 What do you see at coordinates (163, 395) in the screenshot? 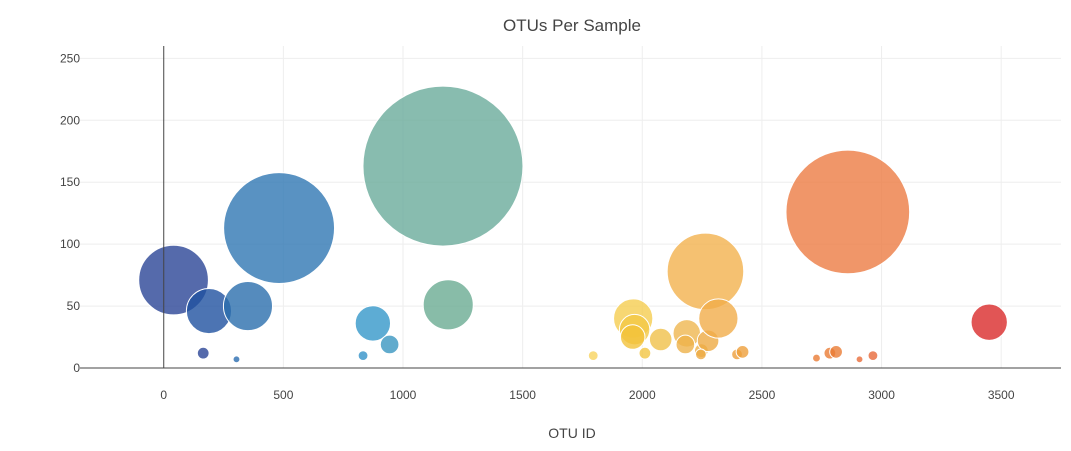
I see `x-tick-label: 0` at bounding box center [163, 395].